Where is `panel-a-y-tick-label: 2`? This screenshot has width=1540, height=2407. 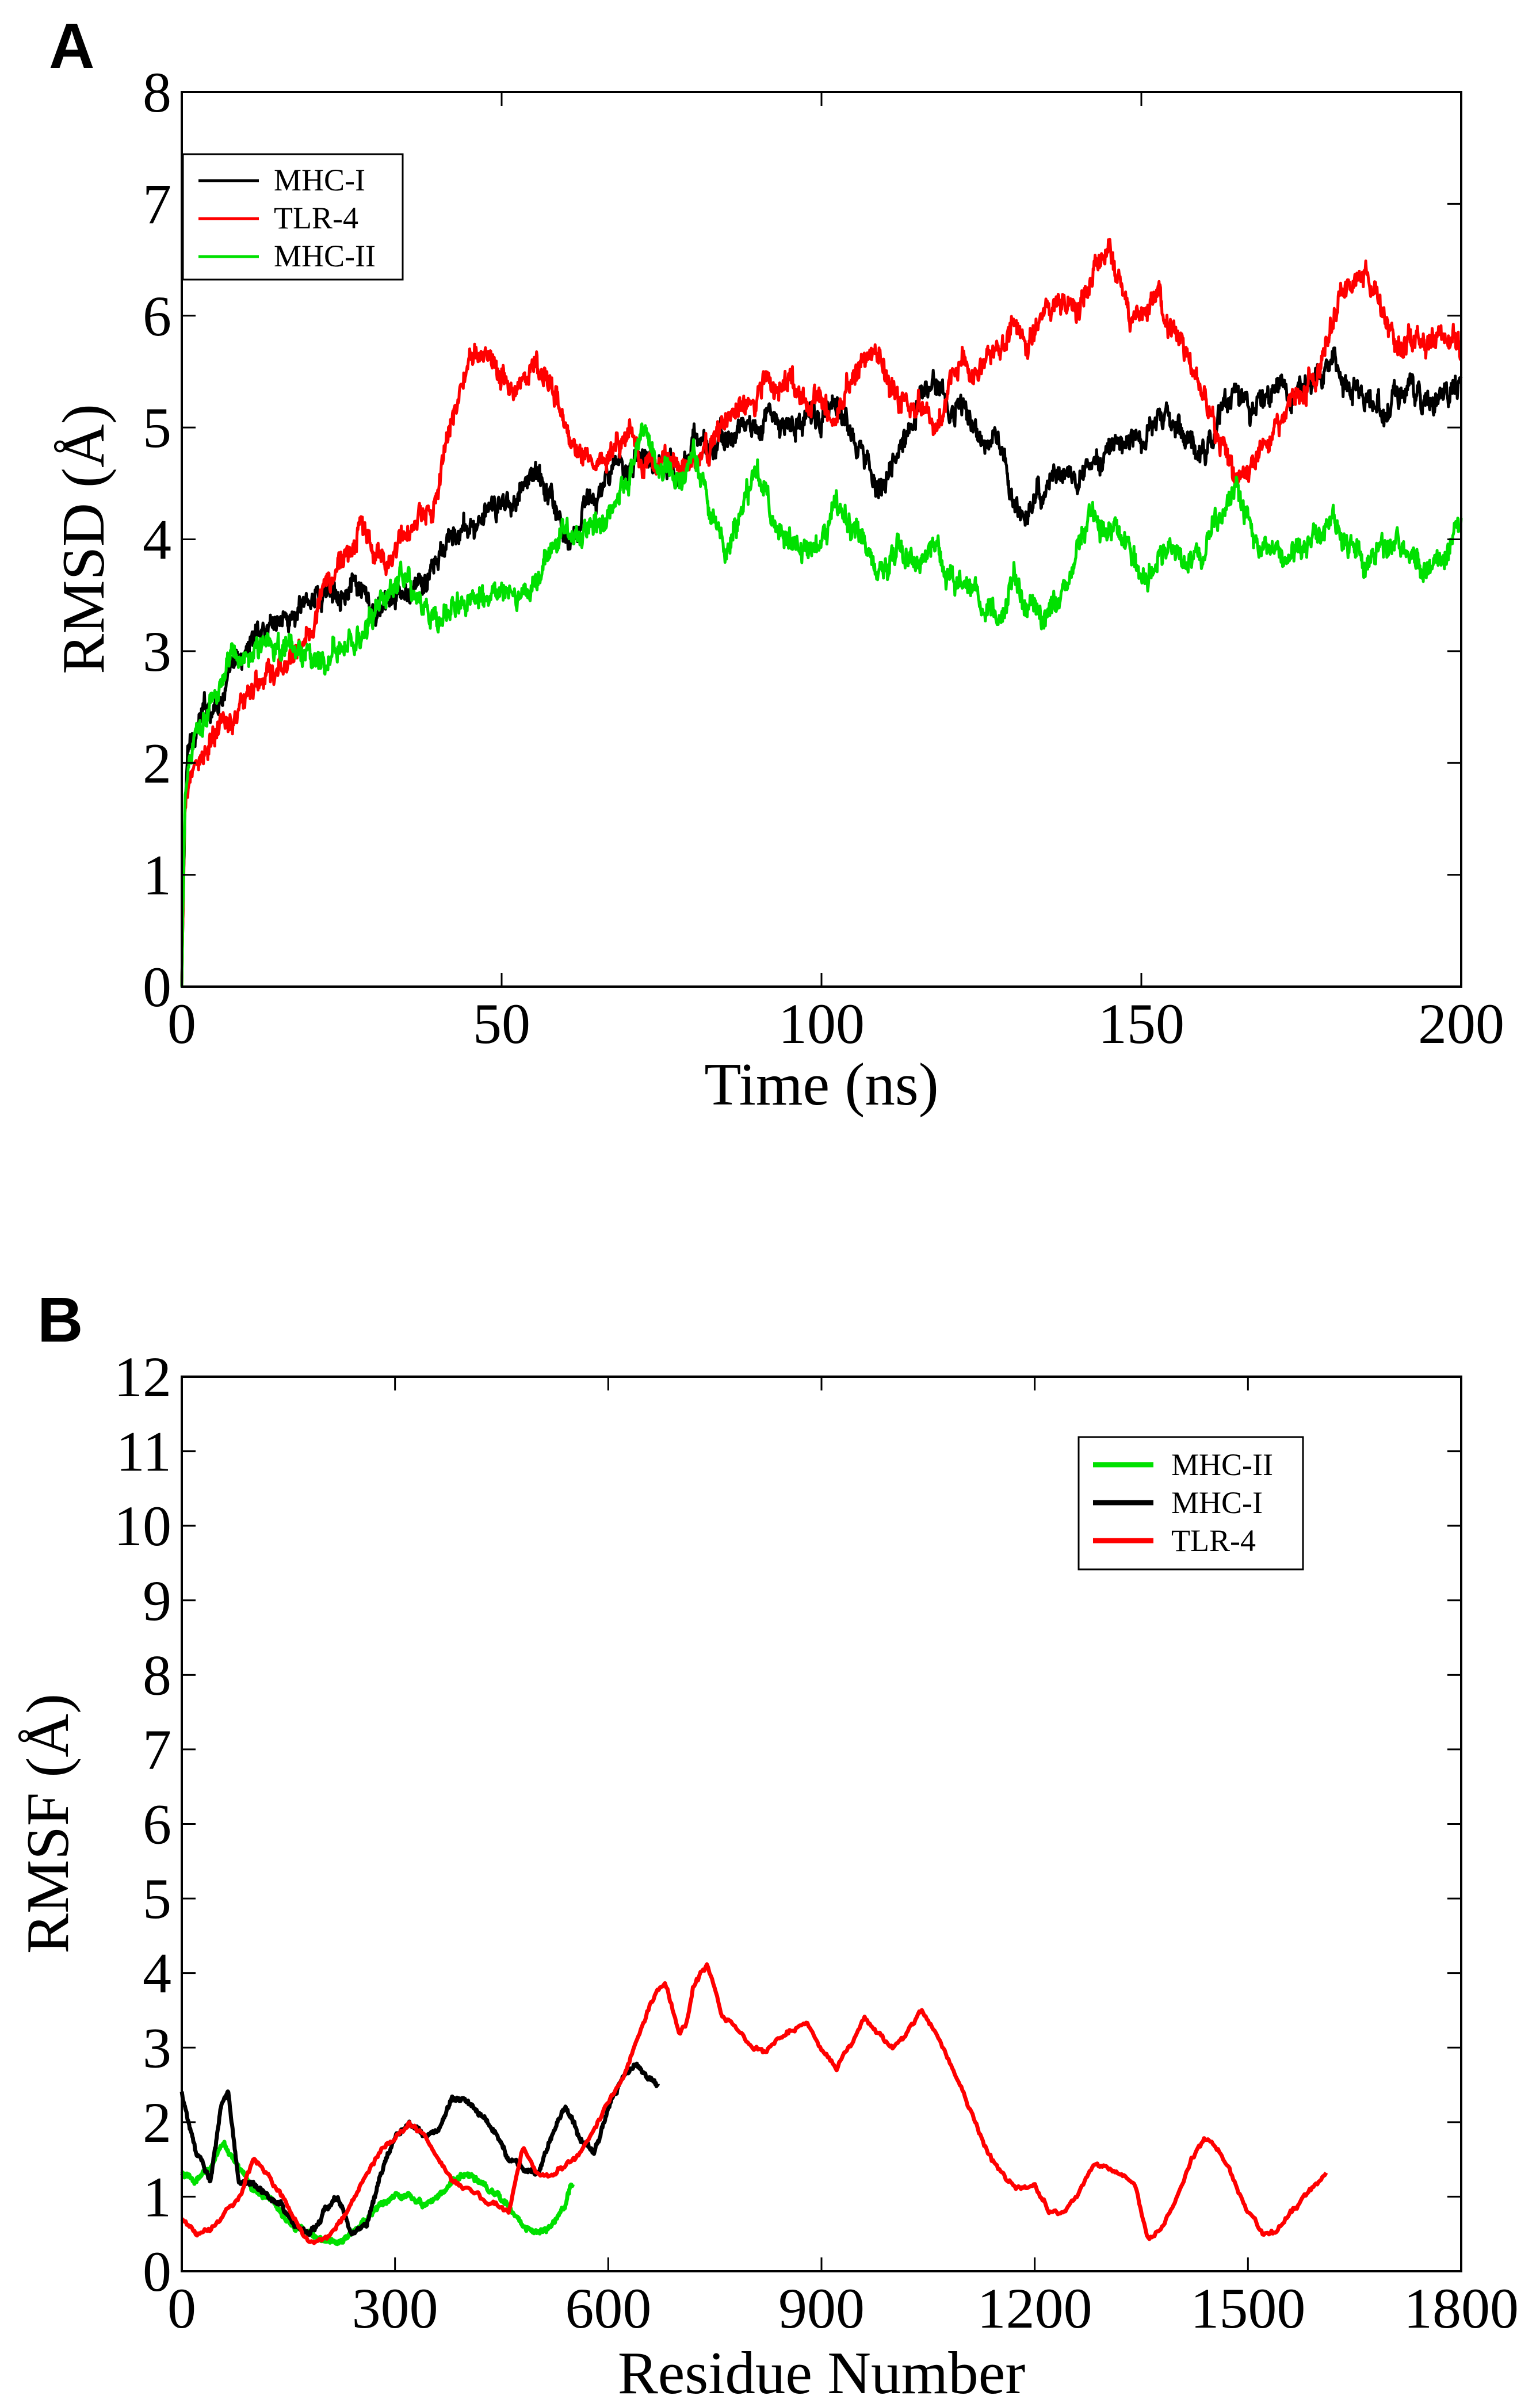
panel-a-y-tick-label: 2 is located at coordinates (157, 763).